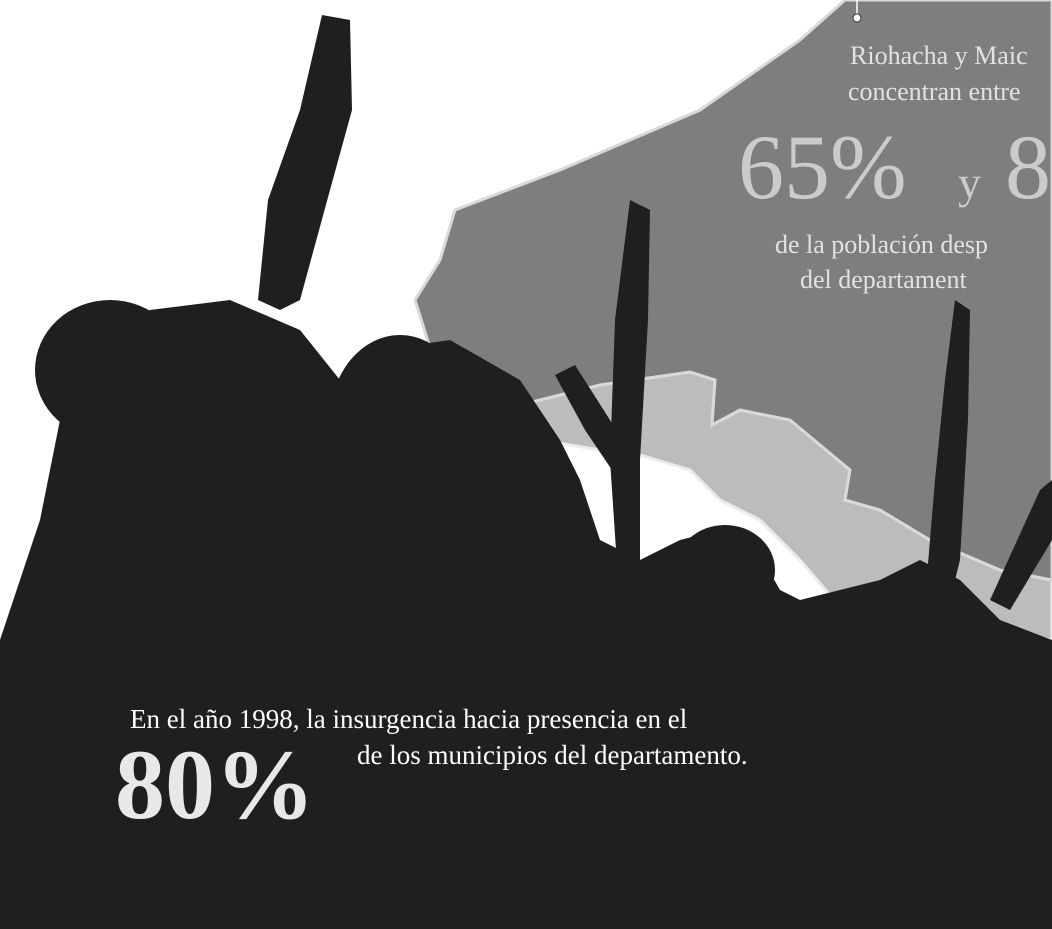  Describe the element at coordinates (969, 182) in the screenshot. I see `annotation-connector: y` at that location.